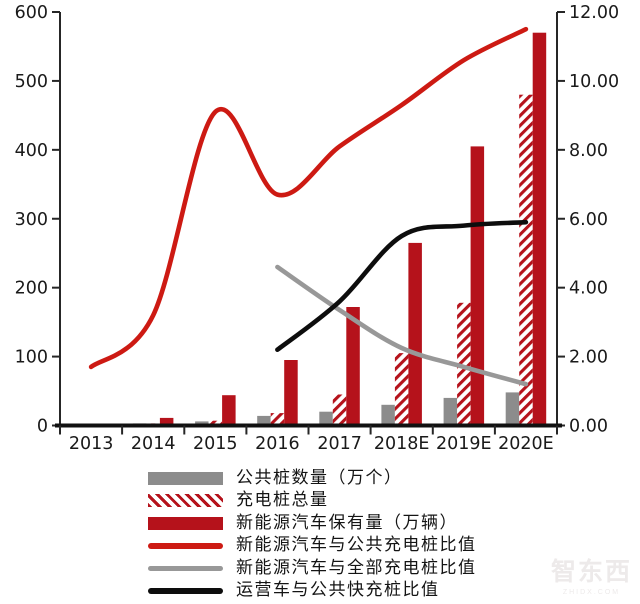  I want to click on right-axis-tick-label: 6.00, so click(588, 220).